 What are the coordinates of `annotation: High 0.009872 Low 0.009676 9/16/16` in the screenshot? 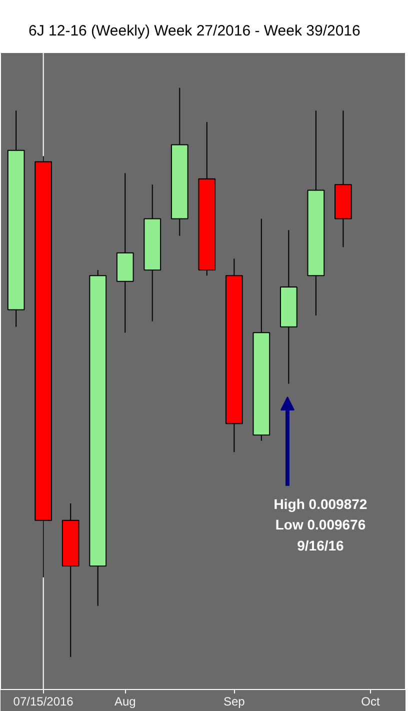 It's located at (321, 525).